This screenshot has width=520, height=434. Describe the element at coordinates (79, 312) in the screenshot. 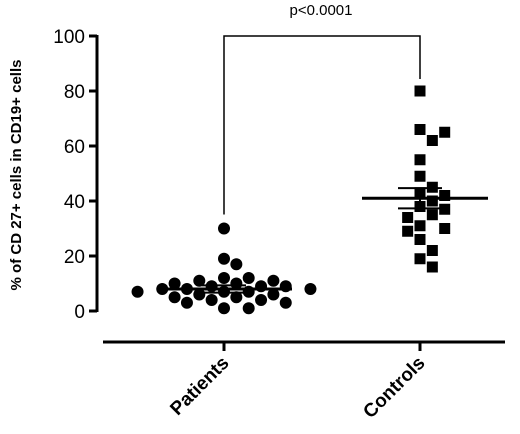

I see `y-tick-label: 0` at that location.